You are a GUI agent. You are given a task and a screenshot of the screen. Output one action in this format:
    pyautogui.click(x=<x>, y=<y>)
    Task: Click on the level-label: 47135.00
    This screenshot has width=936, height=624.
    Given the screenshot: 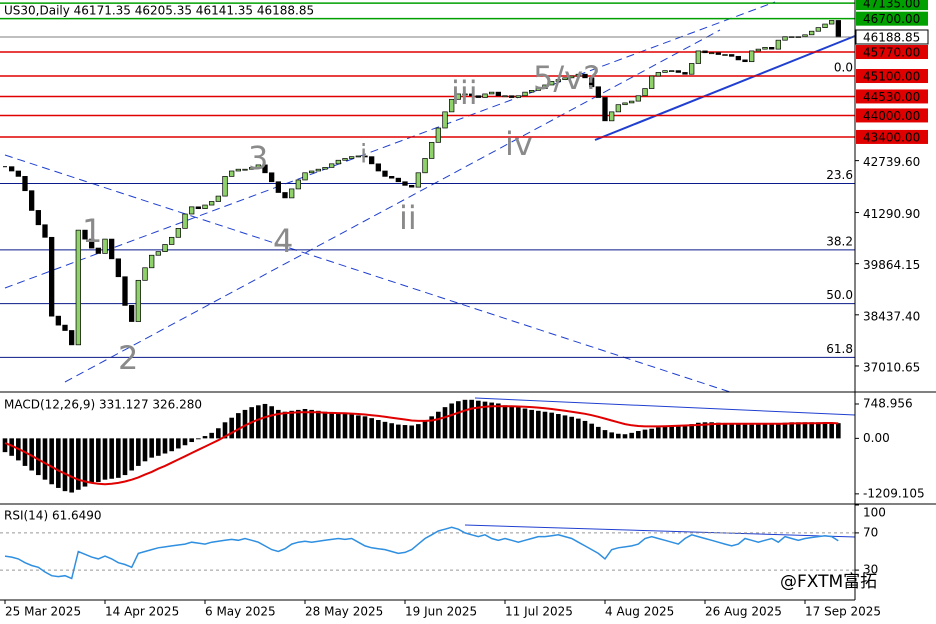 What is the action you would take?
    pyautogui.click(x=891, y=5)
    